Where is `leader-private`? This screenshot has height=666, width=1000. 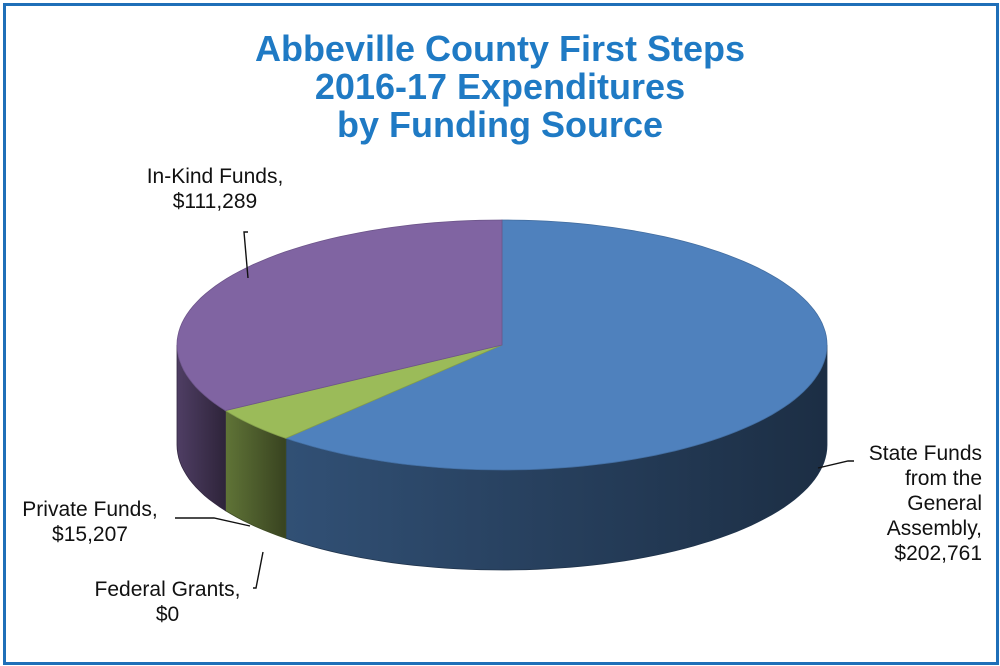
leader-private is located at coordinates (213, 522).